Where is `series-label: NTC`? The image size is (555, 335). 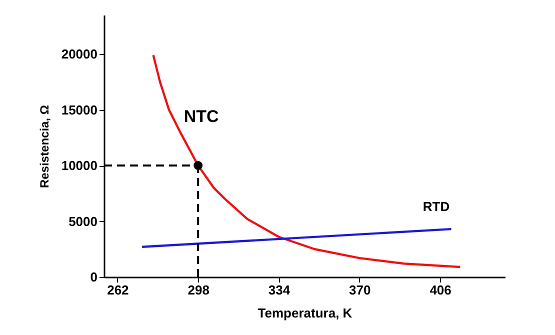
series-label: NTC is located at coordinates (201, 116).